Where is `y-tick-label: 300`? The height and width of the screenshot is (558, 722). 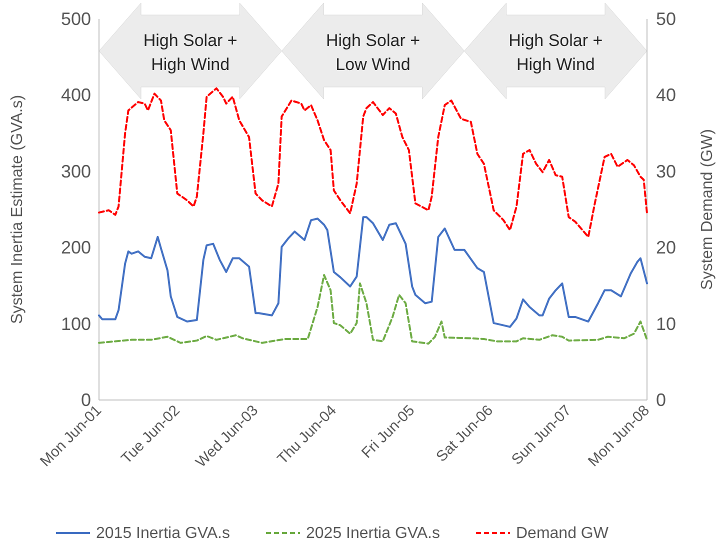 y-tick-label: 300 is located at coordinates (75, 171).